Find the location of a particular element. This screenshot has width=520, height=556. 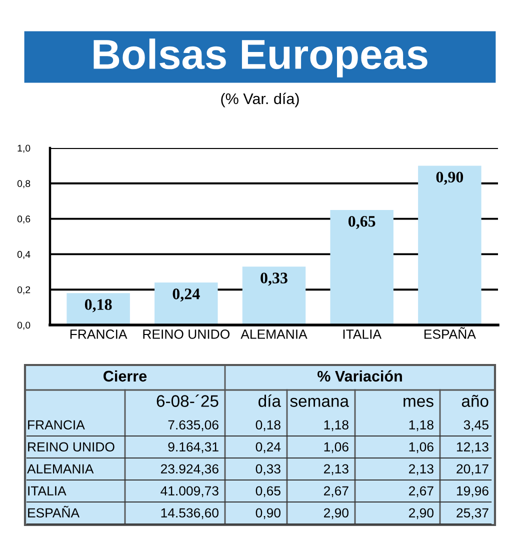

x-tick-label: ITALIA is located at coordinates (362, 334).